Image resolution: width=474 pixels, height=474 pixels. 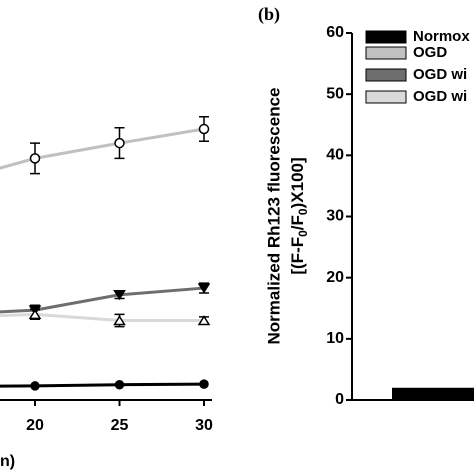 I want to click on x-tick-label: 25, so click(x=120, y=425).